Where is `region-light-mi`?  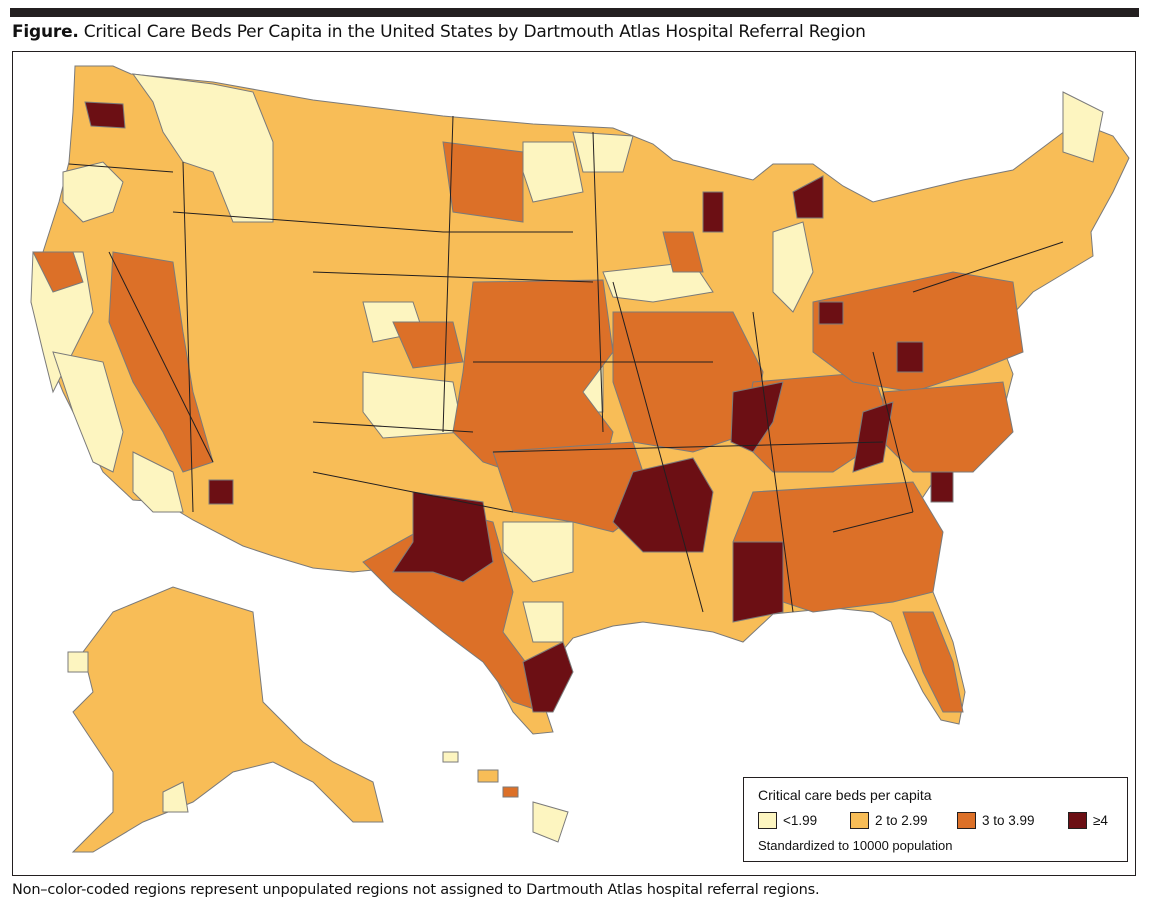 region-light-mi is located at coordinates (793, 267).